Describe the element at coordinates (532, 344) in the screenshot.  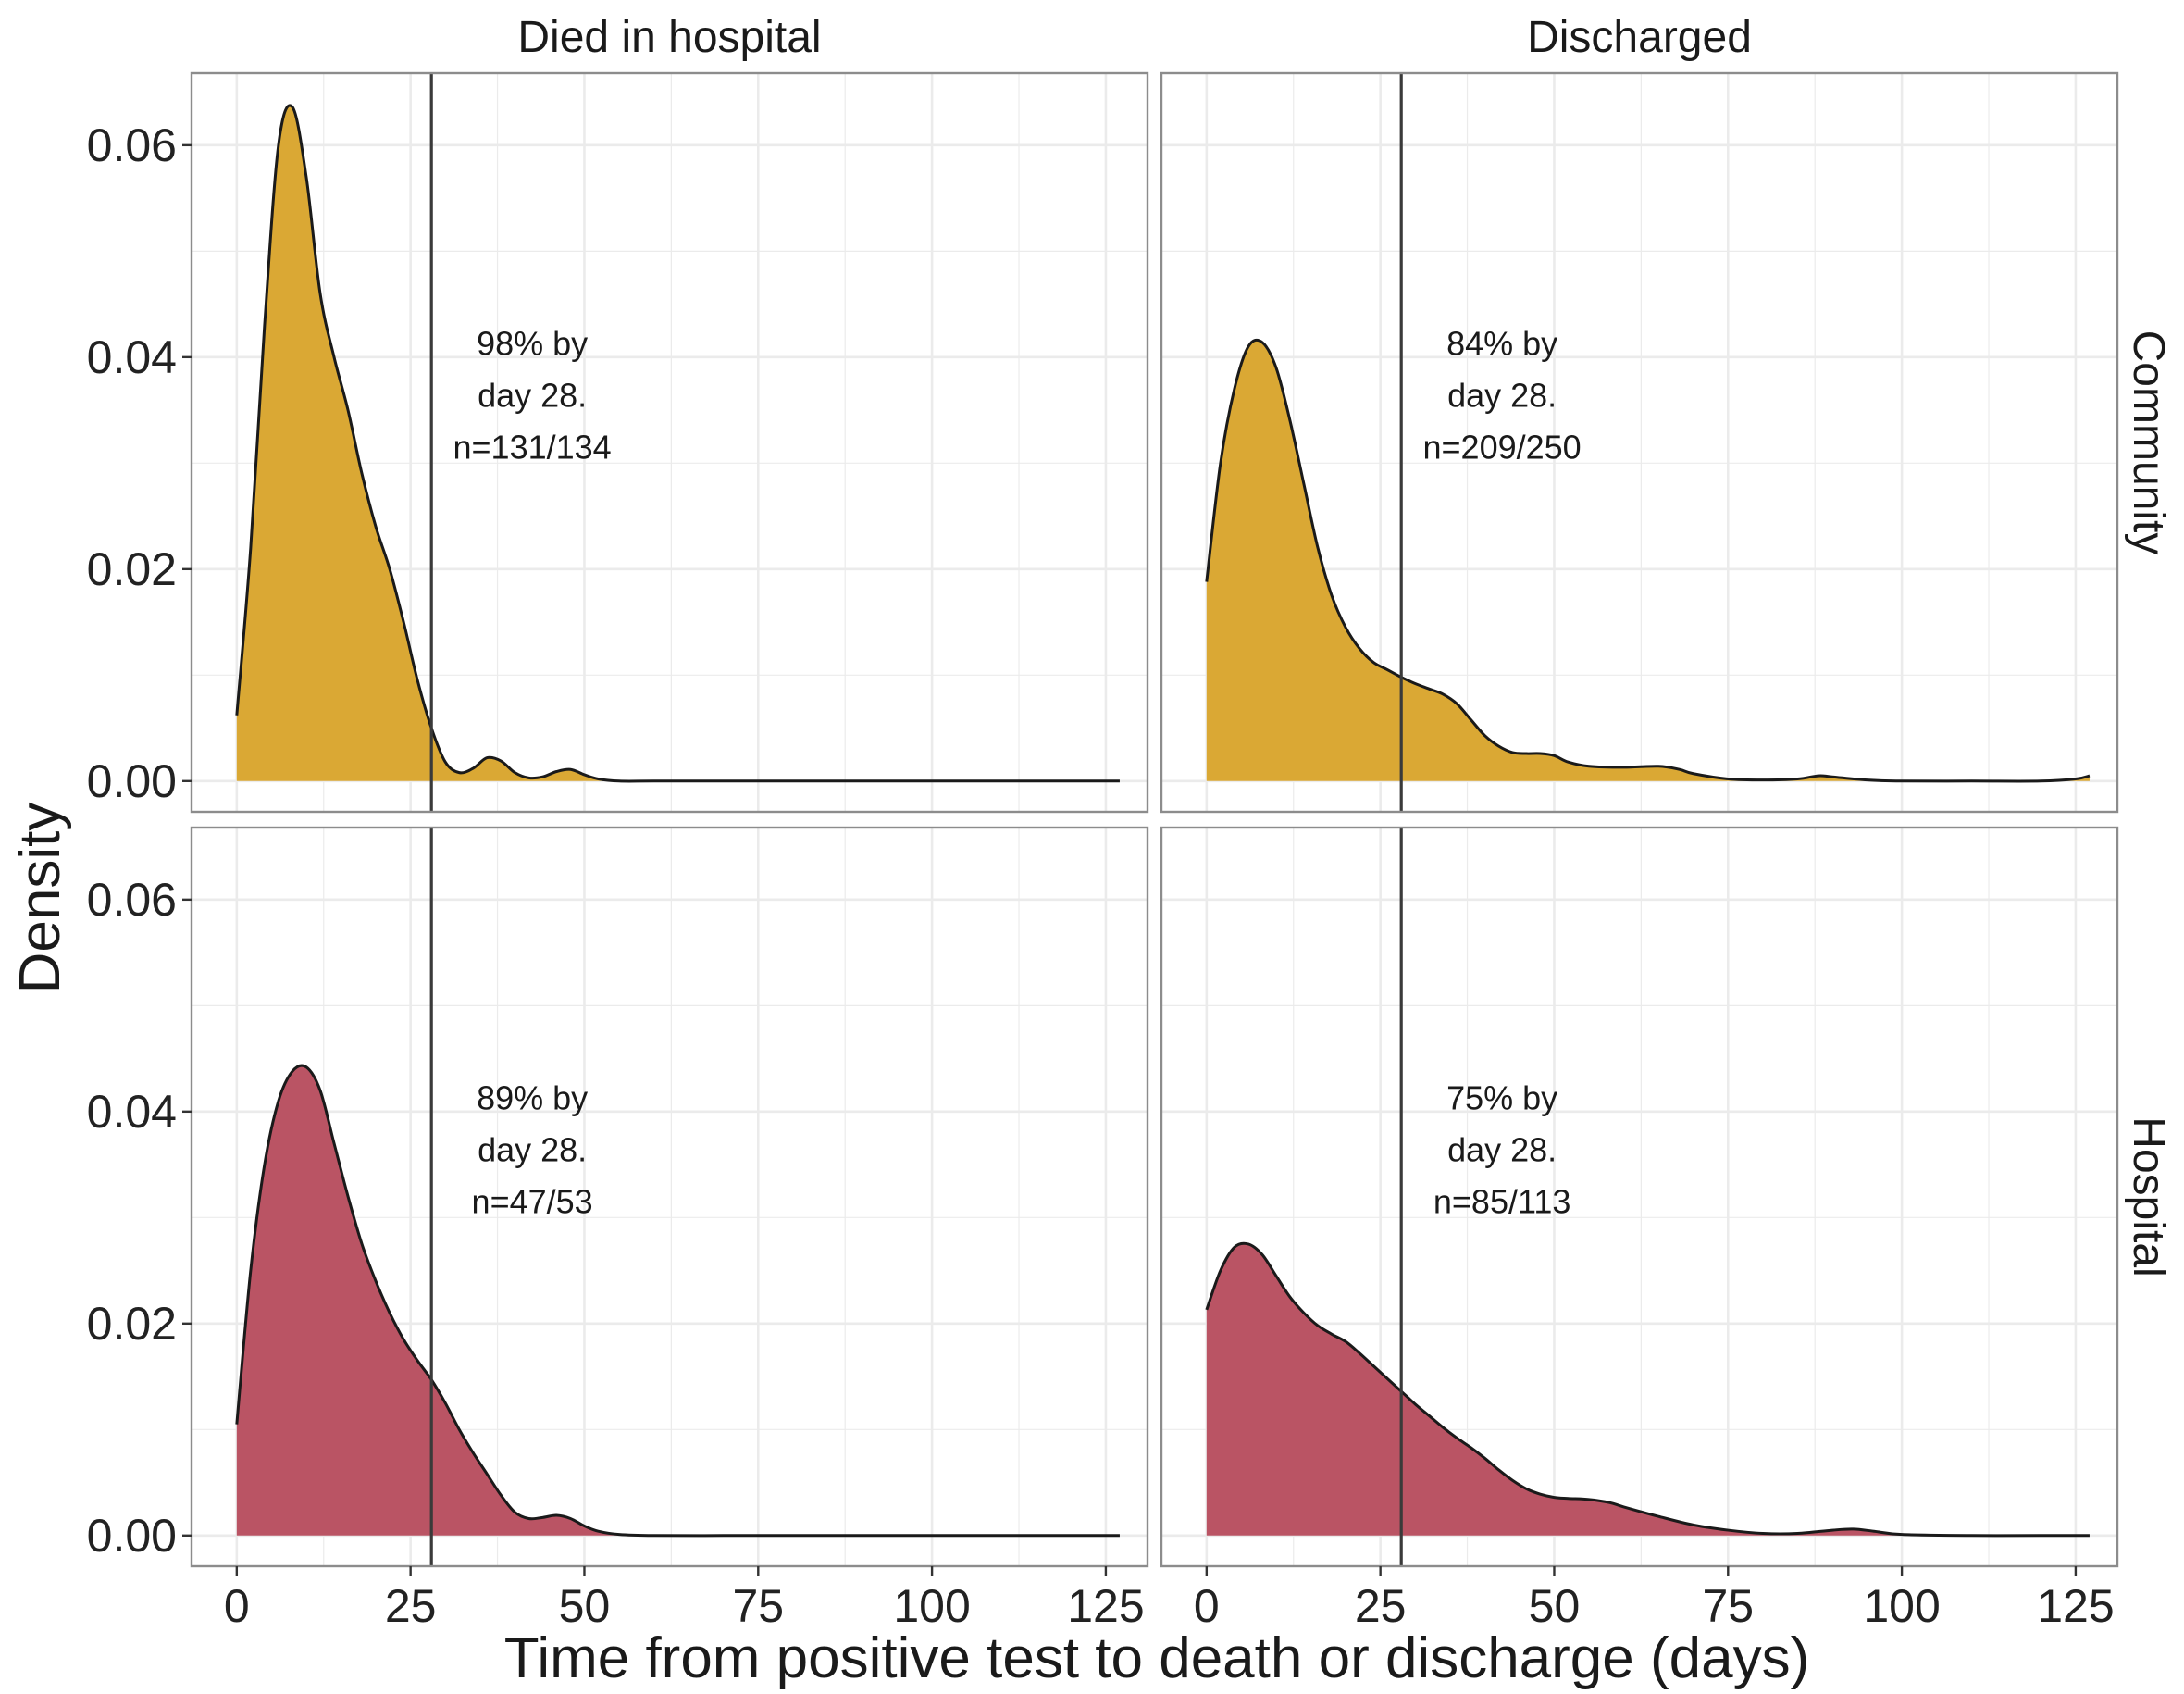
I see `panel-annotation-line: 98% by` at that location.